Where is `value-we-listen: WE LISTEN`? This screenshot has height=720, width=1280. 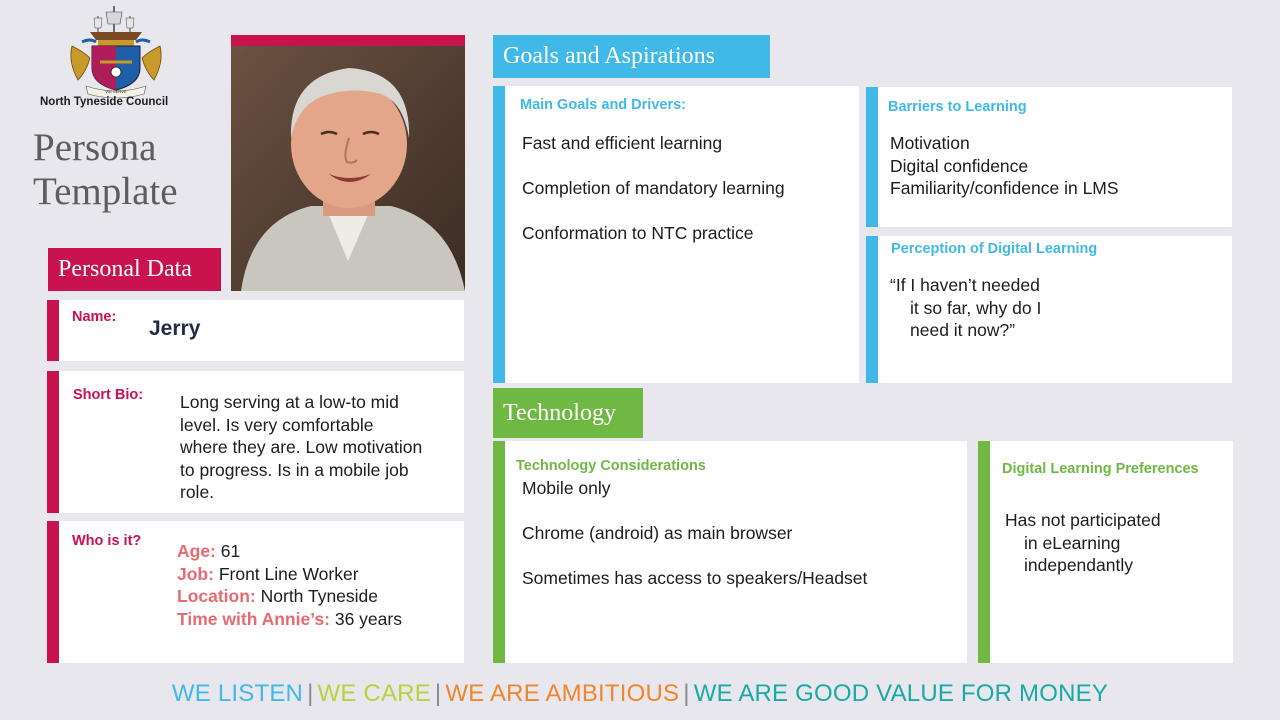 value-we-listen: WE LISTEN is located at coordinates (237, 693).